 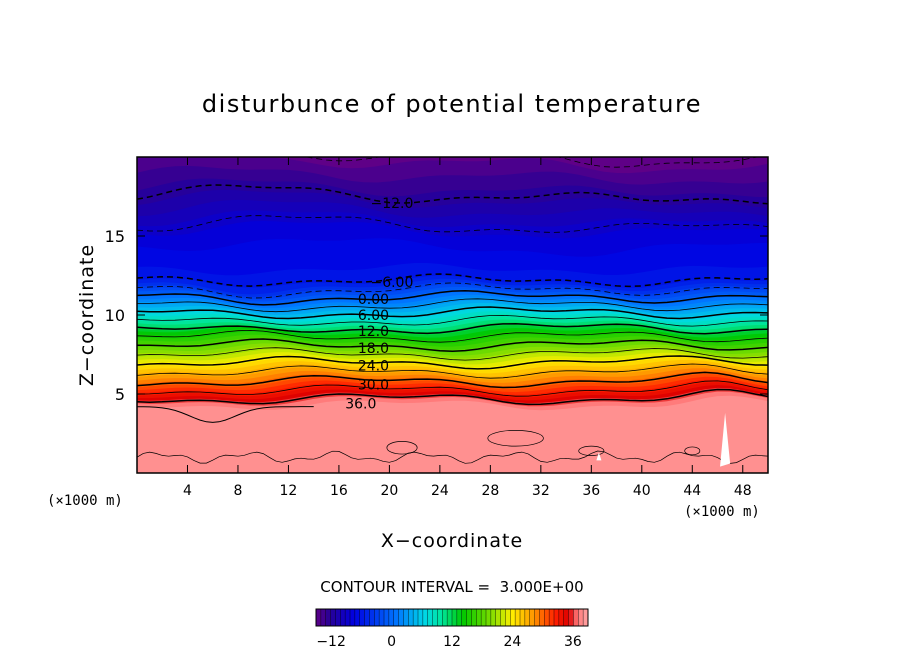 What do you see at coordinates (452, 457) in the screenshot?
I see `low-contour` at bounding box center [452, 457].